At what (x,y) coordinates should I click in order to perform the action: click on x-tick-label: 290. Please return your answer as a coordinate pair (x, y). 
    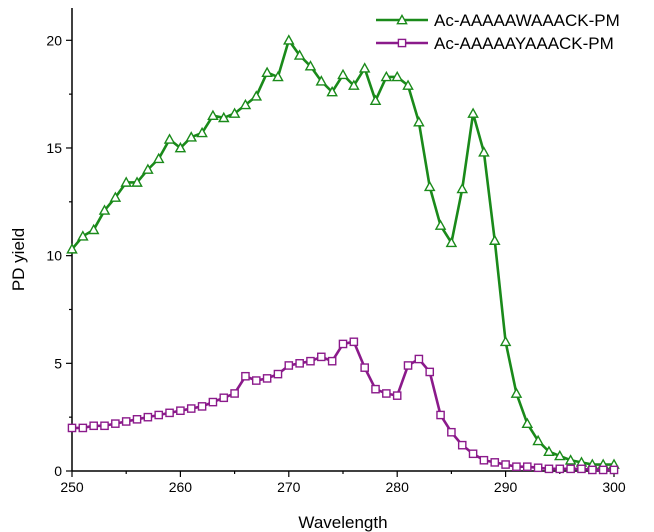
    Looking at the image, I should click on (506, 487).